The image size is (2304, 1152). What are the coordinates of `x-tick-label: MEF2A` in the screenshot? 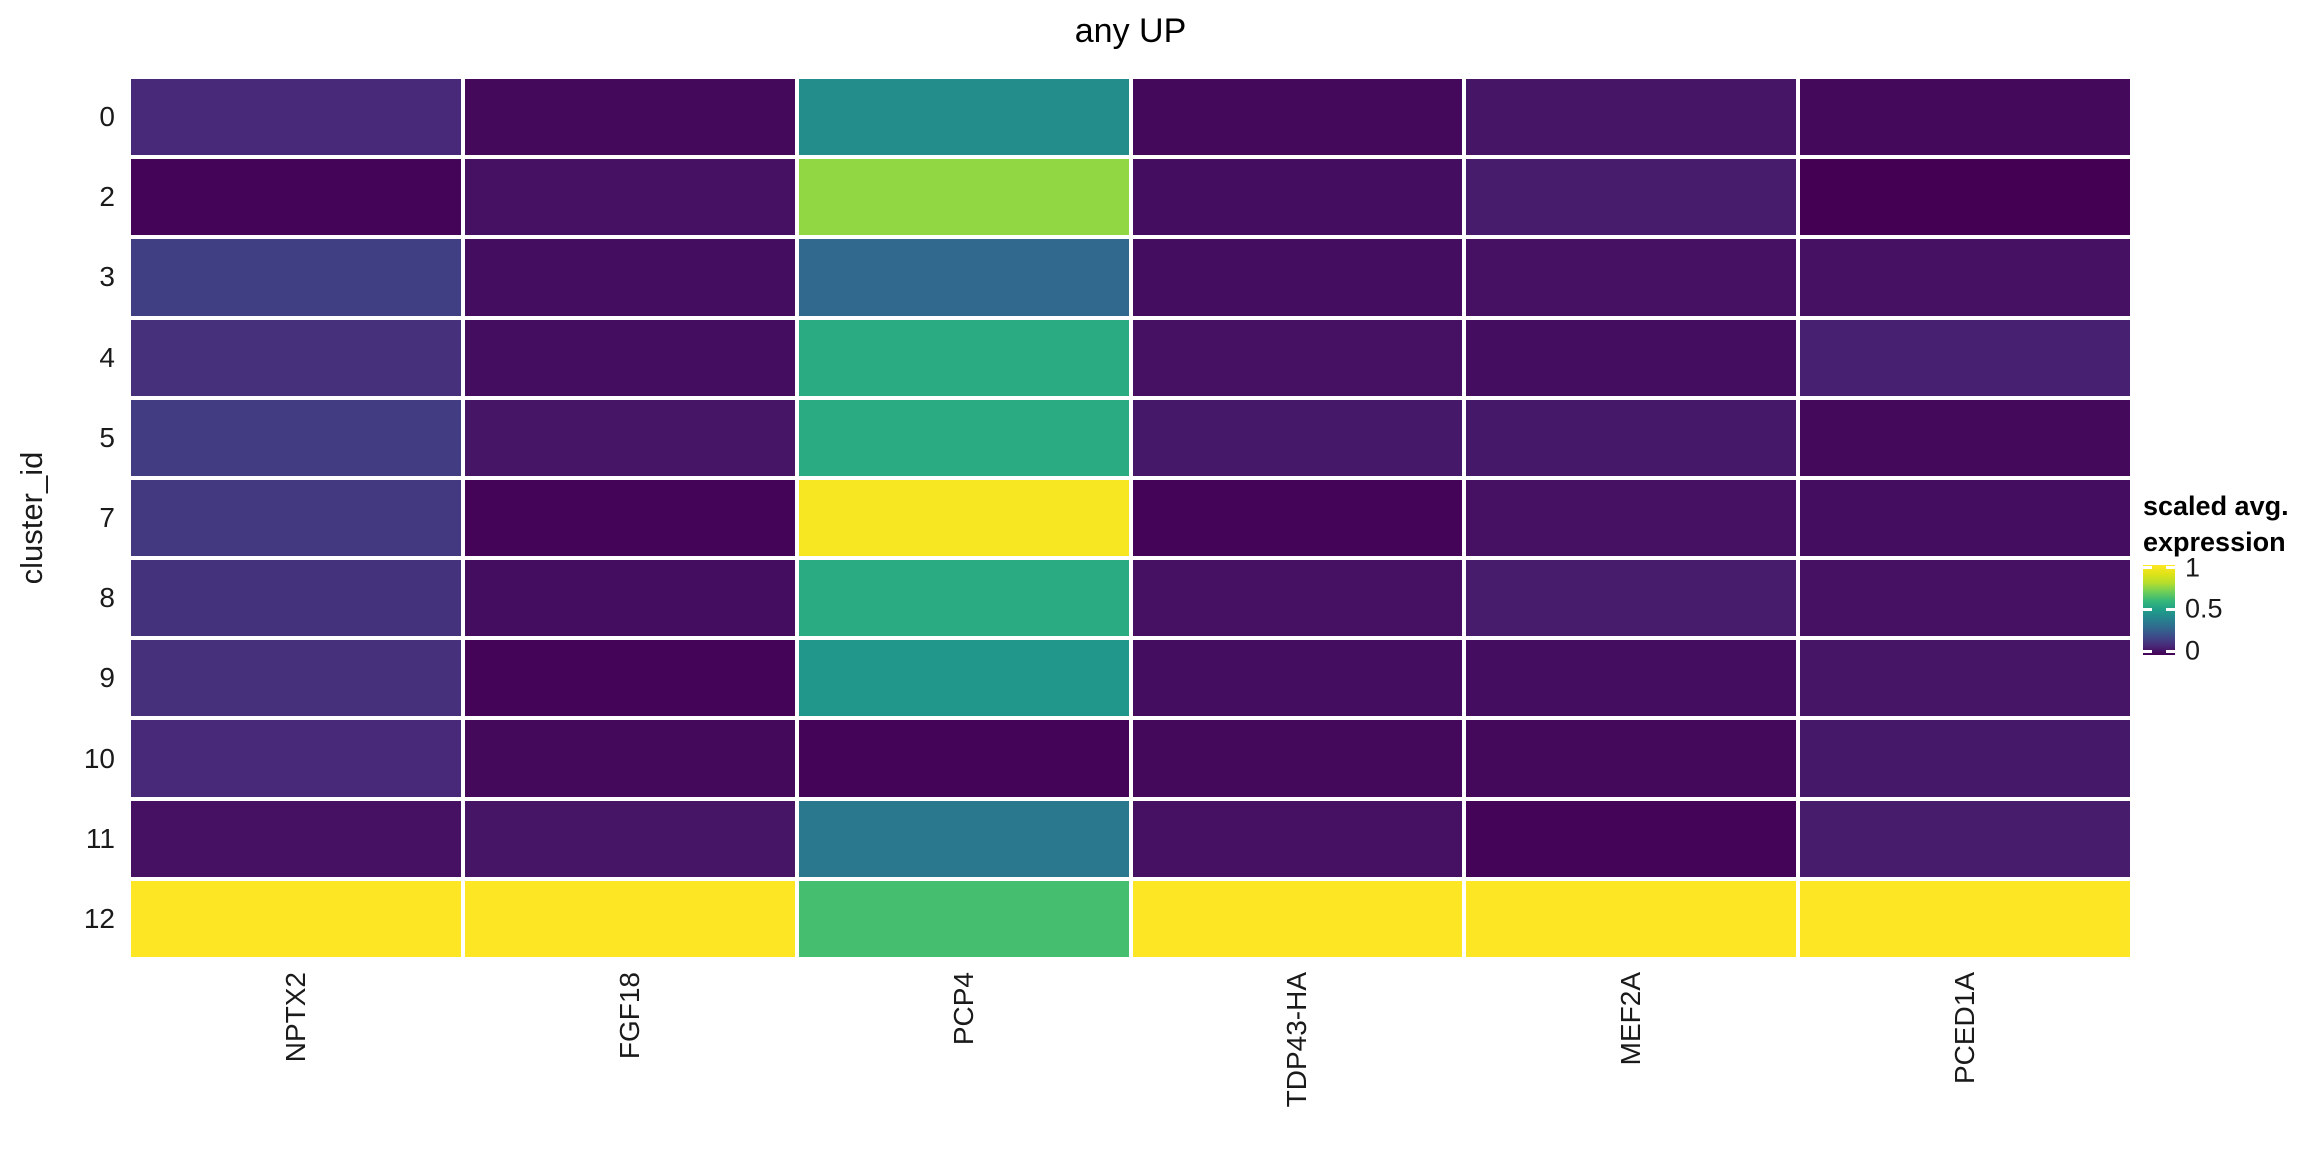 It's located at (1631, 1019).